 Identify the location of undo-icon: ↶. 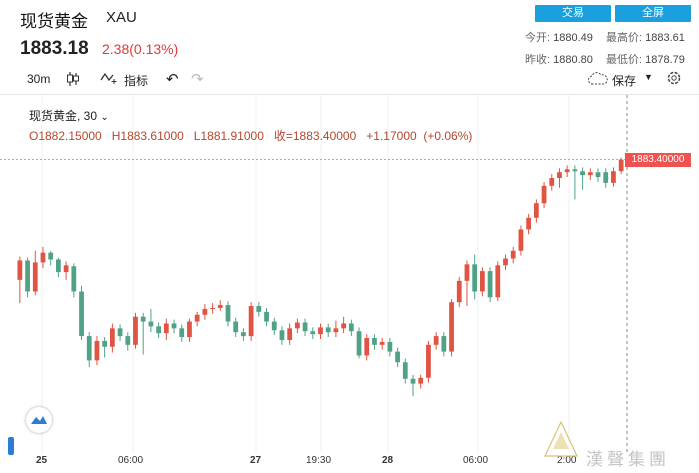
(172, 79).